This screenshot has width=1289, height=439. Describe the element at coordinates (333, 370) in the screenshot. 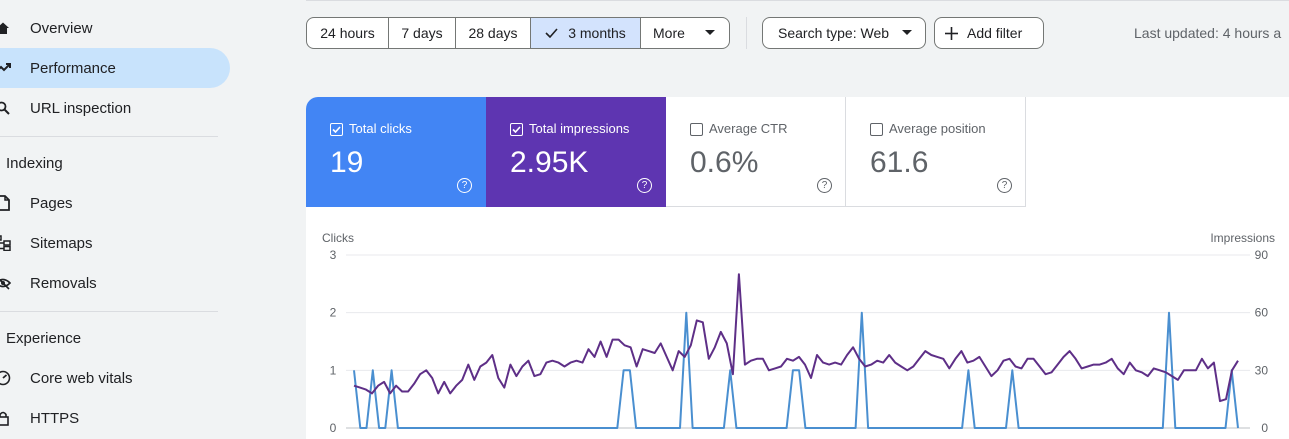

I see `left-tick-label: 1` at that location.